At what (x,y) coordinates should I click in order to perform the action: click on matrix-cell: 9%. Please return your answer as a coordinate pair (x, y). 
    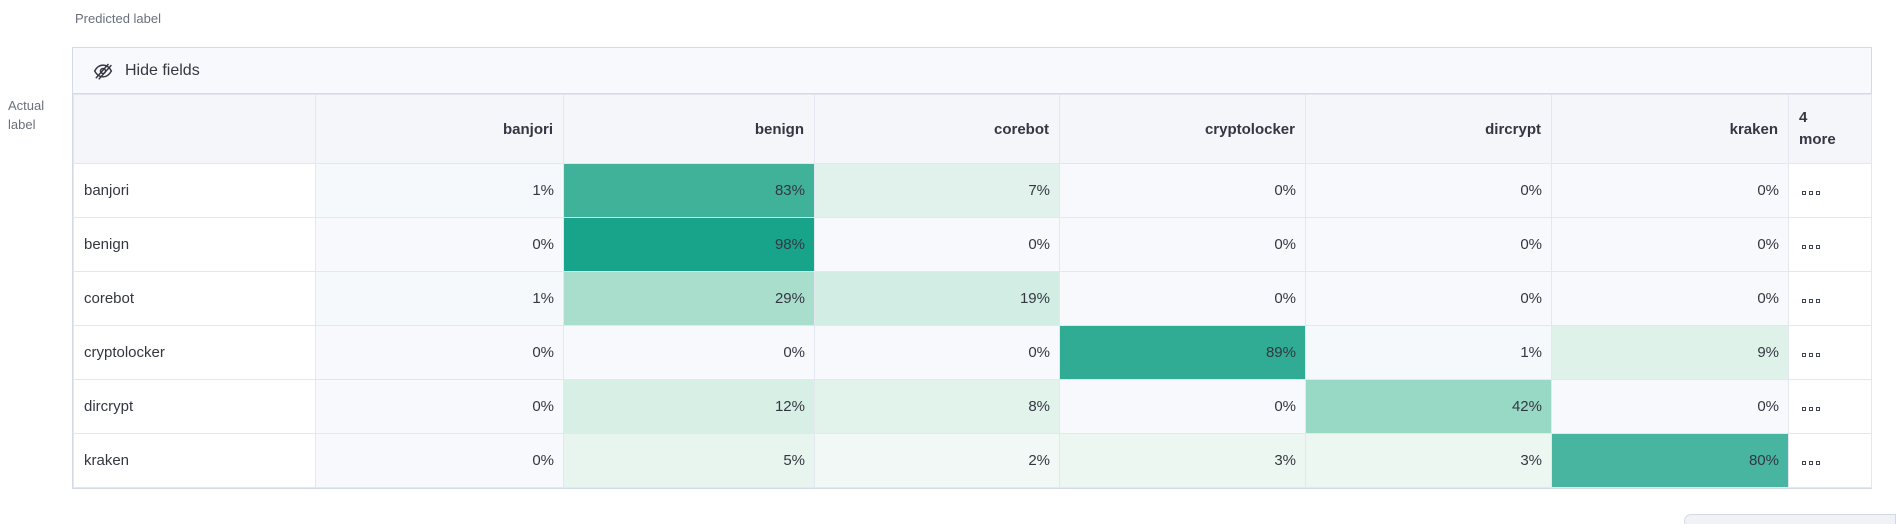
    Looking at the image, I should click on (1670, 352).